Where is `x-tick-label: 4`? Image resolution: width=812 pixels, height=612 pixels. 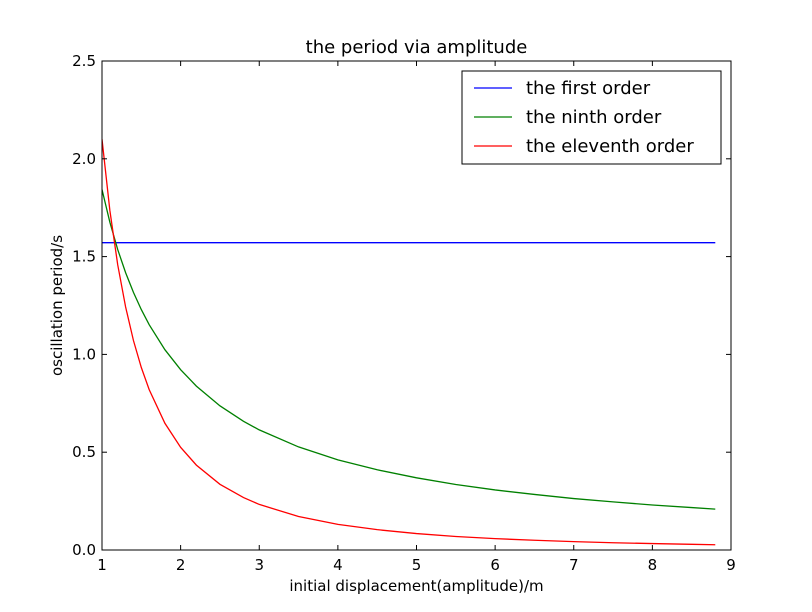
x-tick-label: 4 is located at coordinates (338, 565).